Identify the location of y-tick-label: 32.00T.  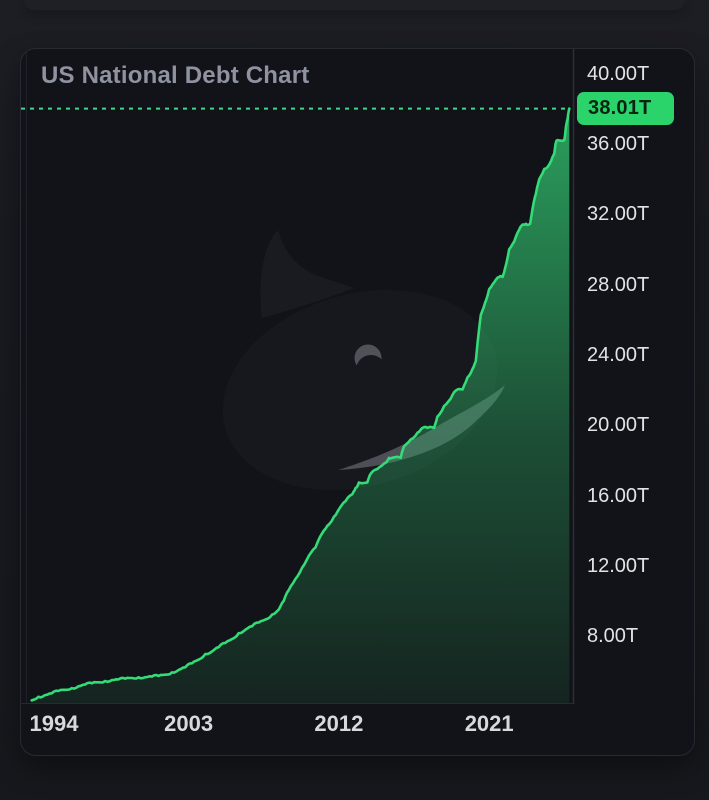
(618, 214).